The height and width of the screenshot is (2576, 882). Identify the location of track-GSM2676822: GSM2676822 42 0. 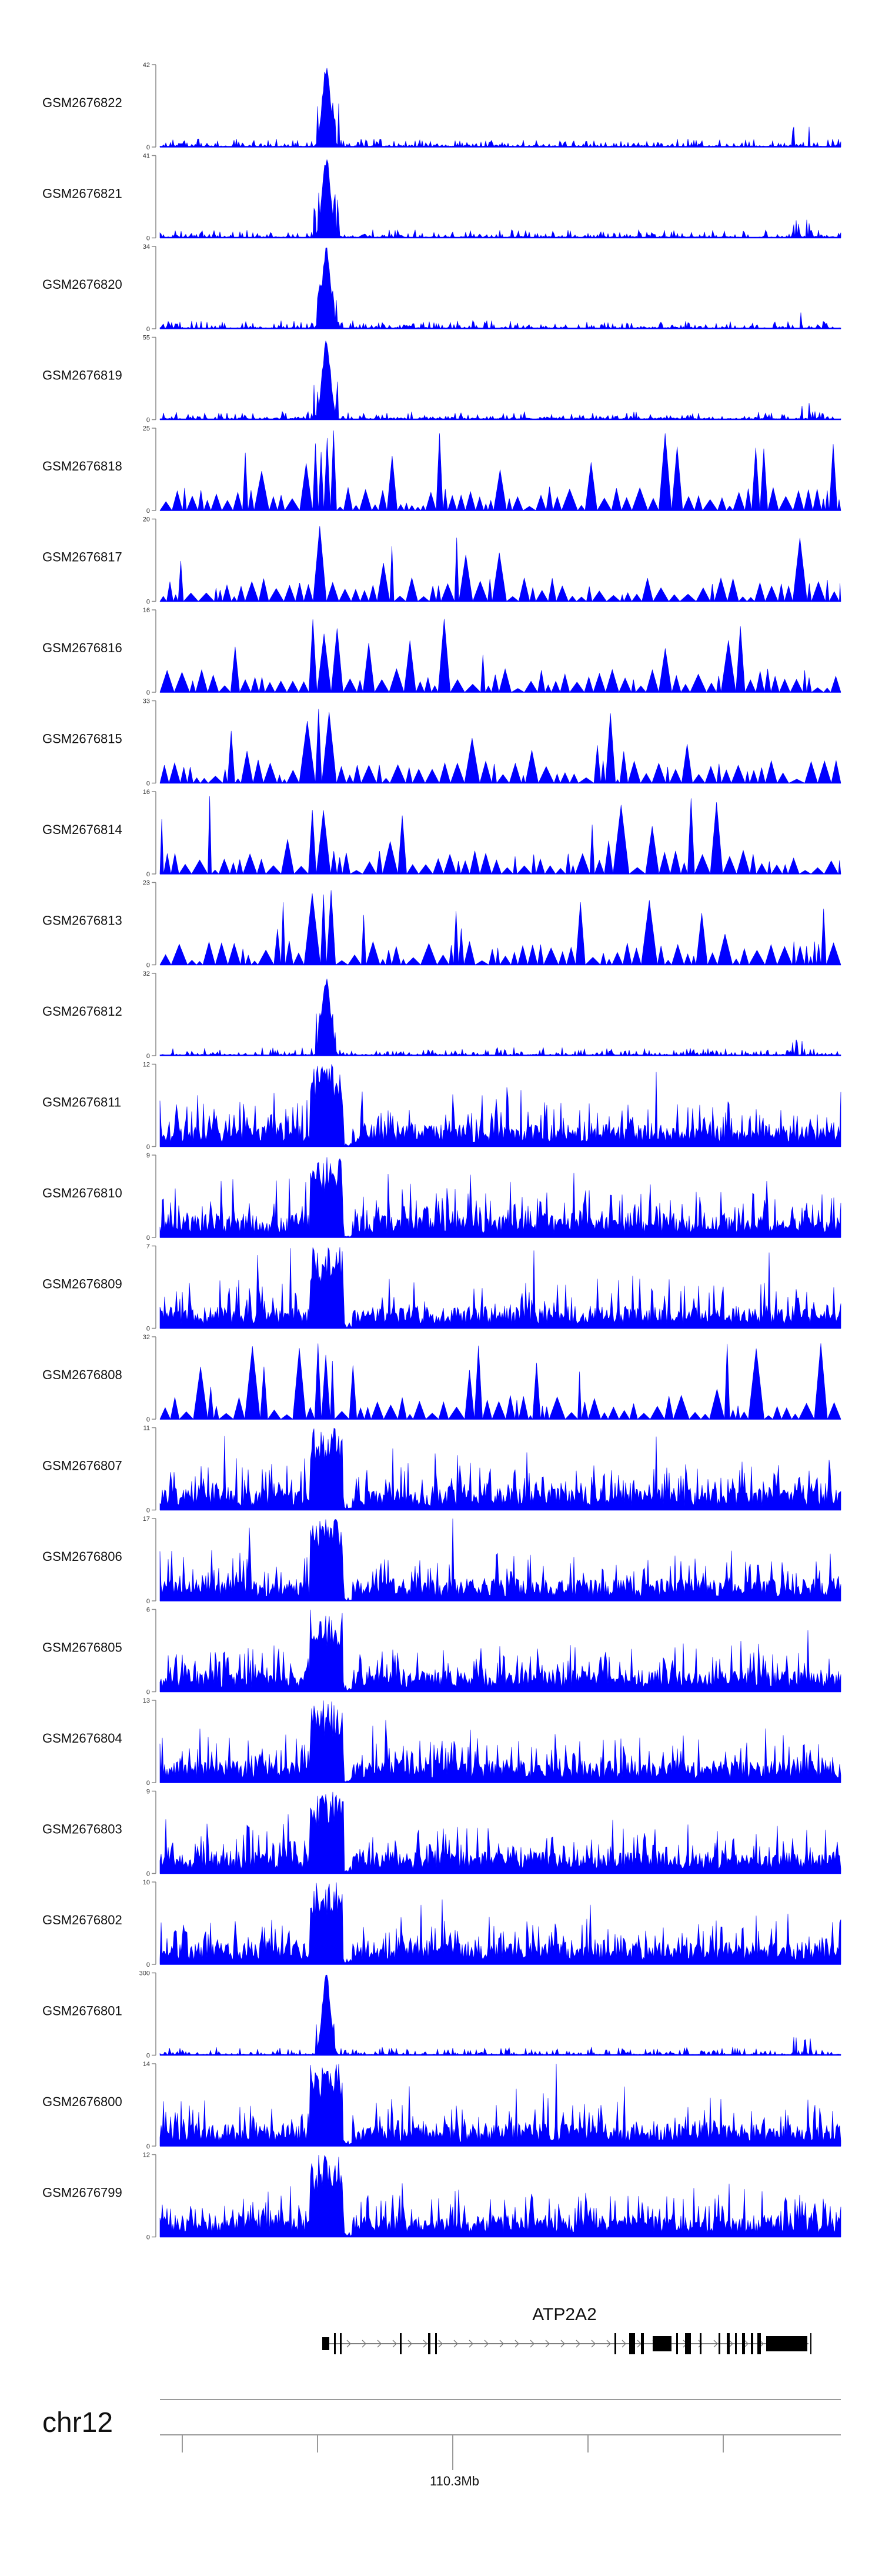
(441, 106).